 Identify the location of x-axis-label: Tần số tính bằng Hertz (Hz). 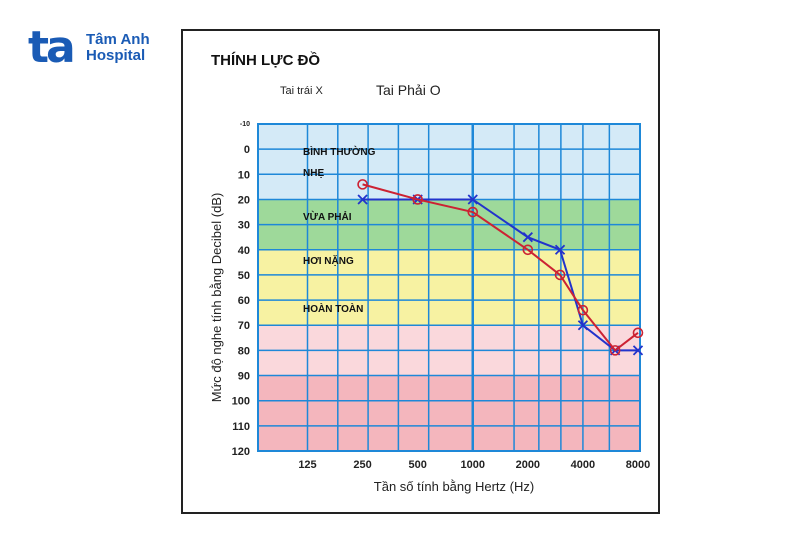
(454, 486).